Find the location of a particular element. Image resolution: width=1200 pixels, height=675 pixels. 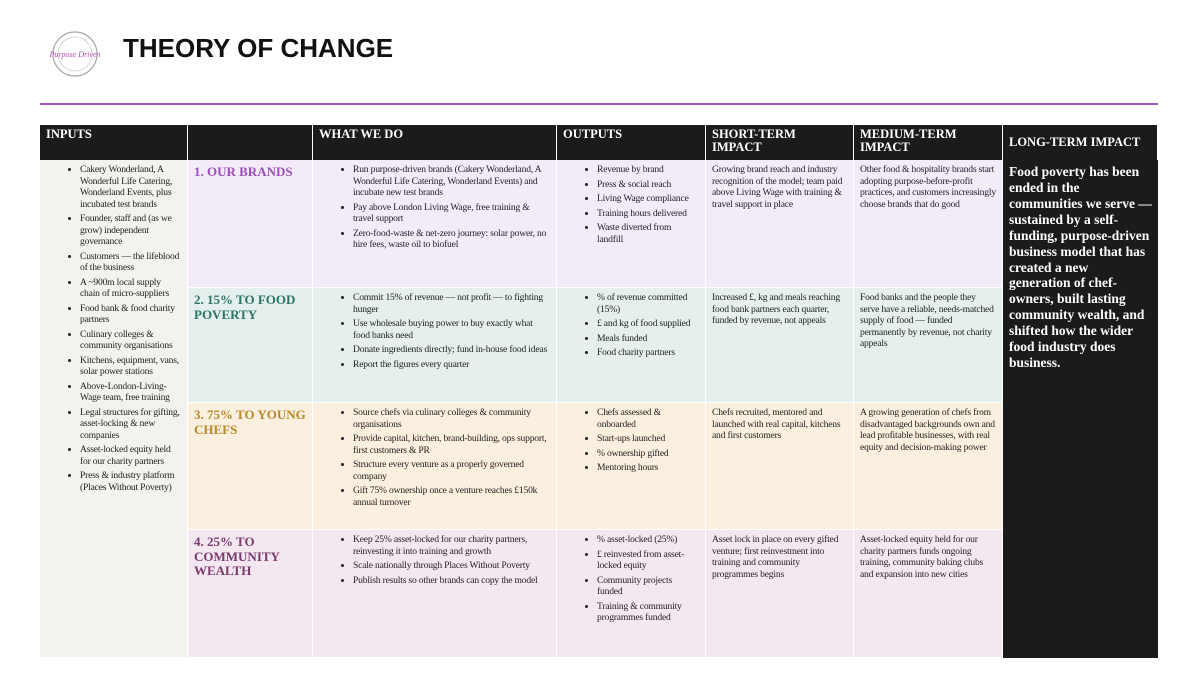

output-item: Chefs assessed & onboarded is located at coordinates (648, 418).